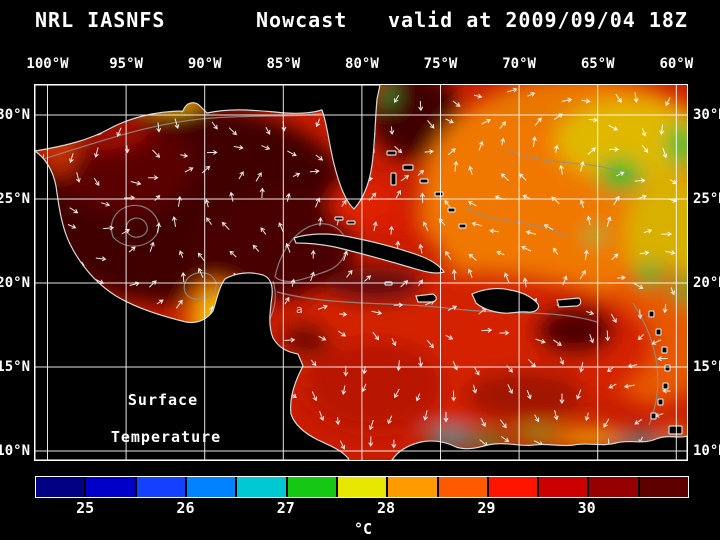 The height and width of the screenshot is (540, 720). I want to click on south-america-land, so click(539, 447).